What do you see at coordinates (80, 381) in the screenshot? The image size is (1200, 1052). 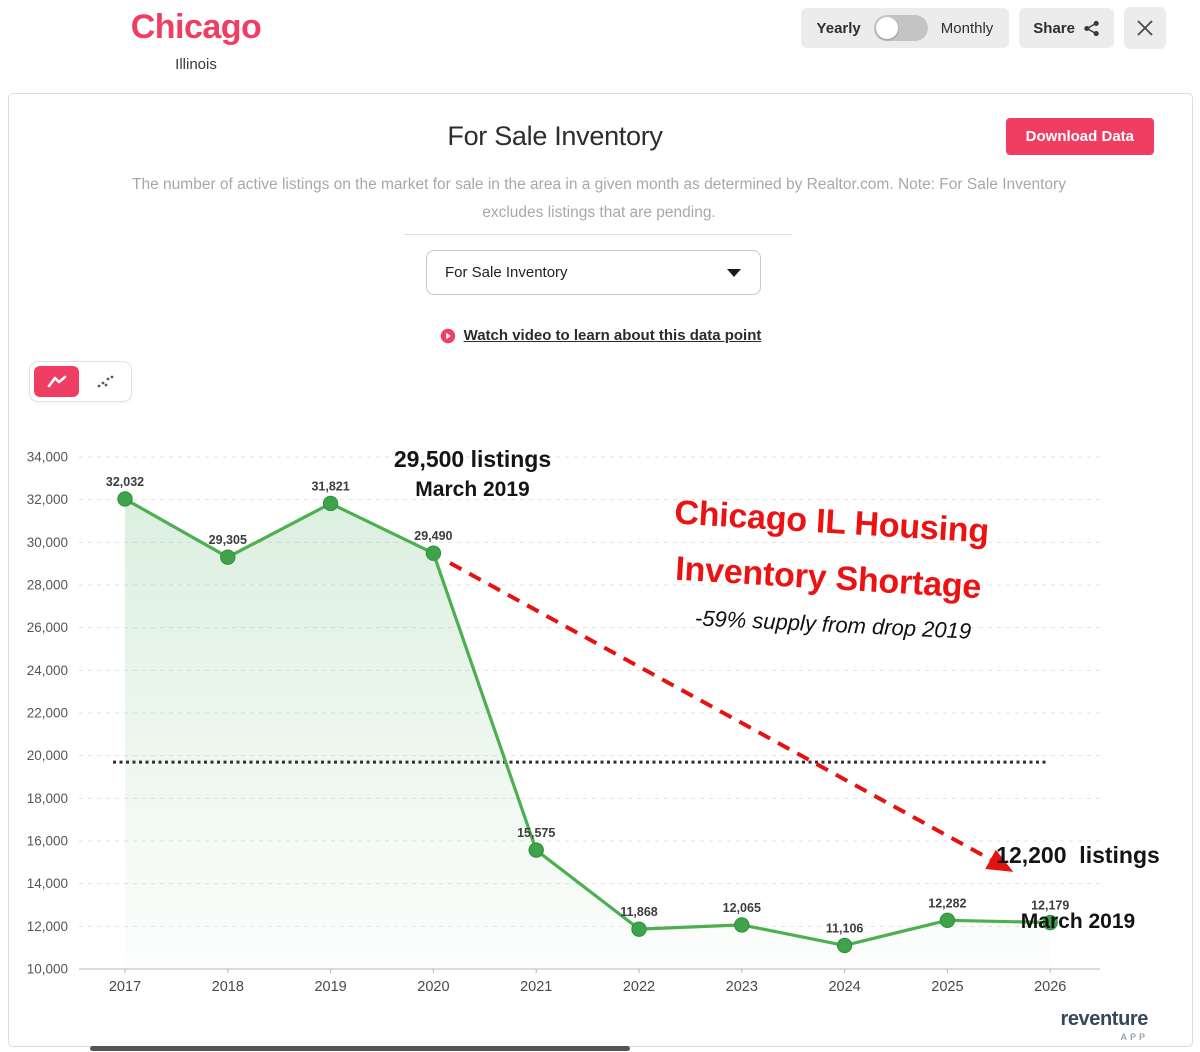 I see `chart-type-toggle` at bounding box center [80, 381].